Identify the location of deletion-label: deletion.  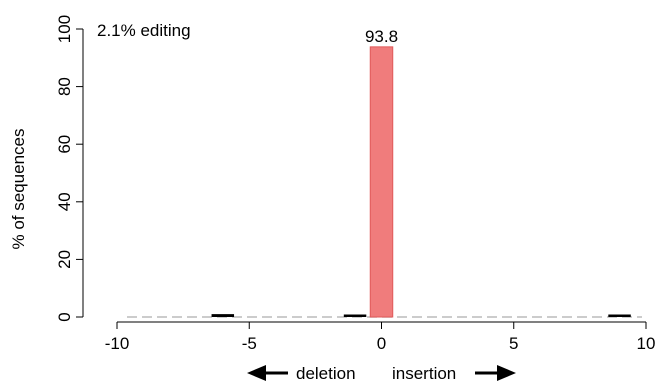
(326, 373).